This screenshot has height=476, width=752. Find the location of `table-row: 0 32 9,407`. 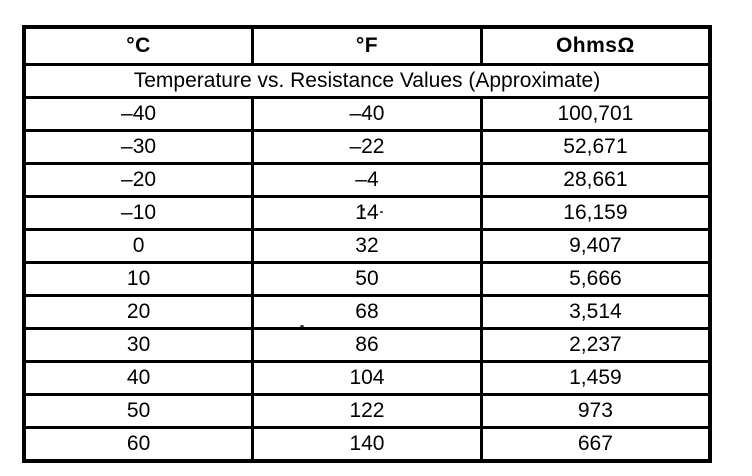

table-row: 0 32 9,407 is located at coordinates (367, 246).